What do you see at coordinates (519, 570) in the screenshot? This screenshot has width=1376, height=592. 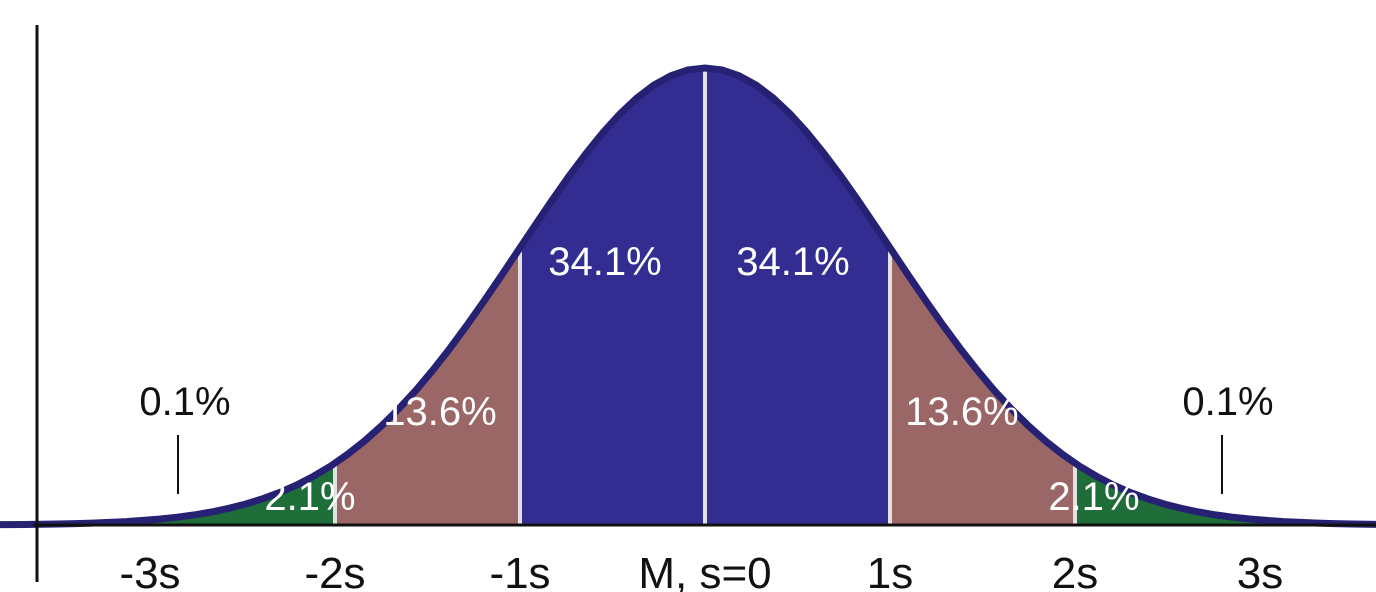 I see `x-tick-label: -1s` at bounding box center [519, 570].